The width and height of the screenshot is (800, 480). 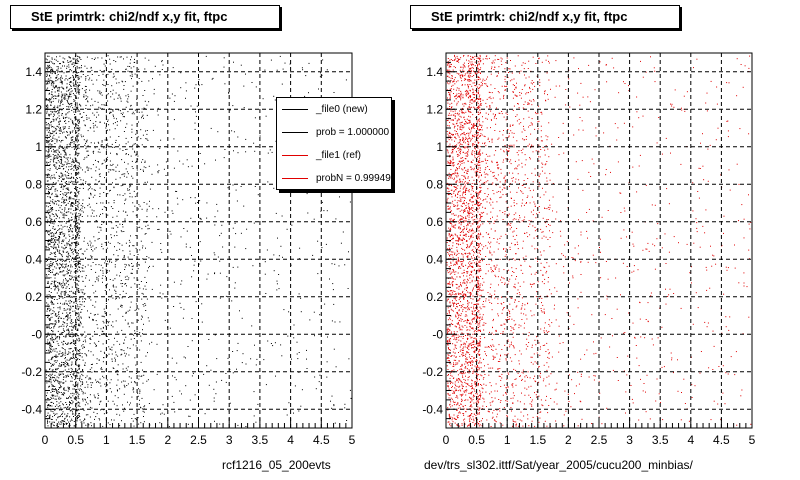 What do you see at coordinates (33, 109) in the screenshot?
I see `y-tick-label: 1.2` at bounding box center [33, 109].